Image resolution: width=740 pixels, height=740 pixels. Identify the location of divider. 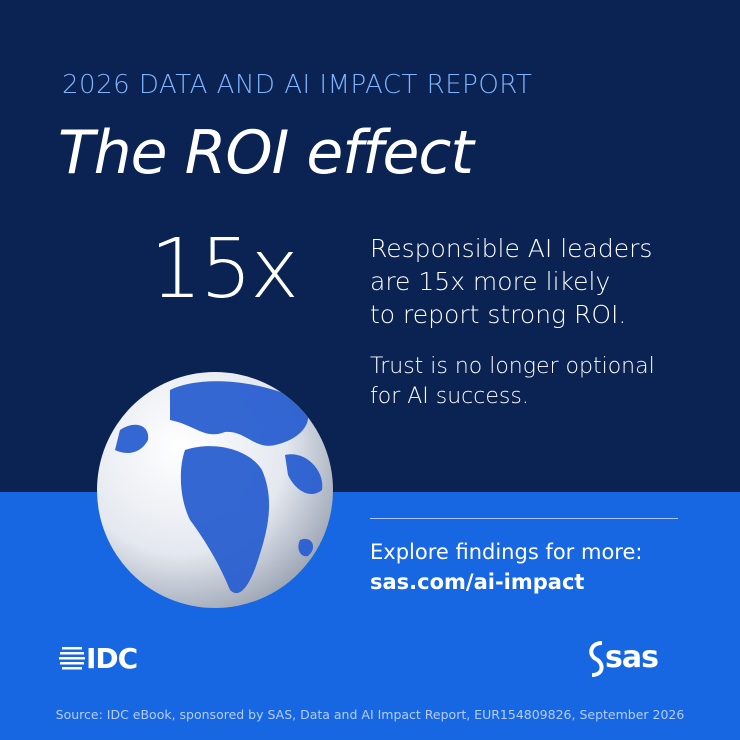
(524, 518).